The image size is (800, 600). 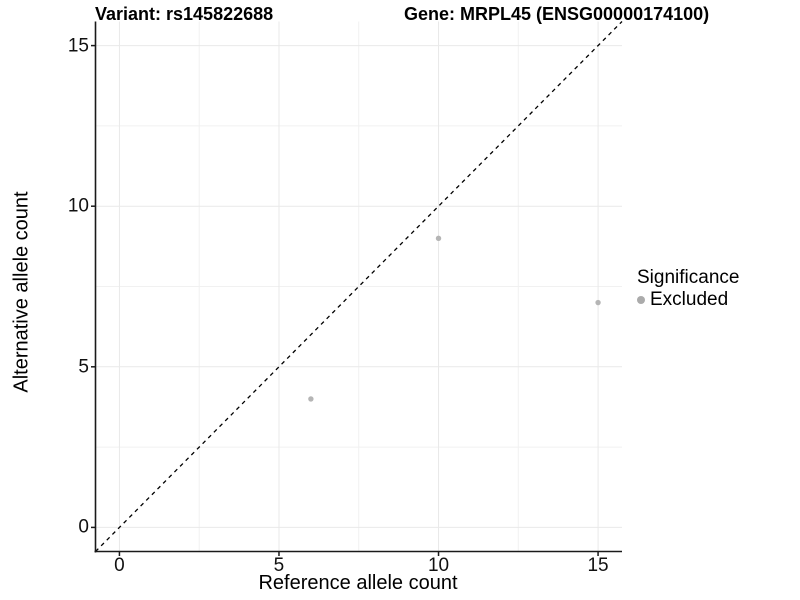 I want to click on y-axis-title: Alternative allele count, so click(x=21, y=292).